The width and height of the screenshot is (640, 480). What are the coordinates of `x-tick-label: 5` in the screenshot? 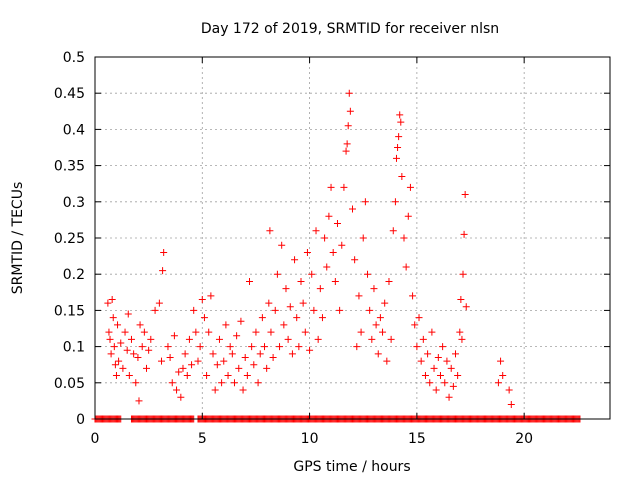 It's located at (202, 439).